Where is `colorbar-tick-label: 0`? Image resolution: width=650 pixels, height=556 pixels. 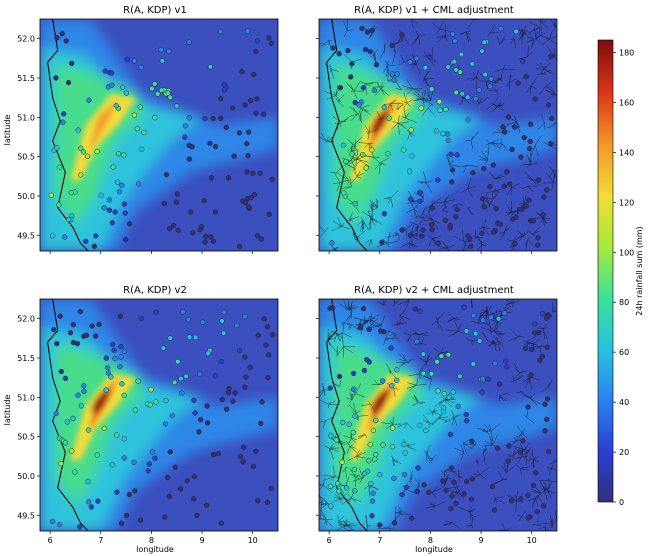
colorbar-tick-label: 0 is located at coordinates (621, 502).